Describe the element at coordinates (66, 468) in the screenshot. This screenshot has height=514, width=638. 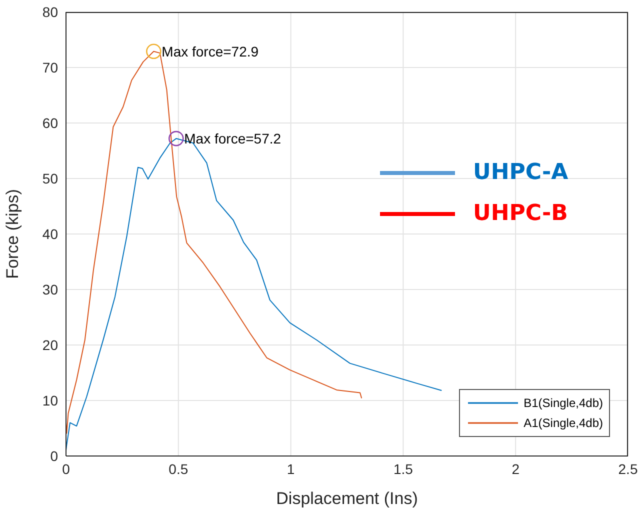
I see `x-tick-label: 0` at that location.